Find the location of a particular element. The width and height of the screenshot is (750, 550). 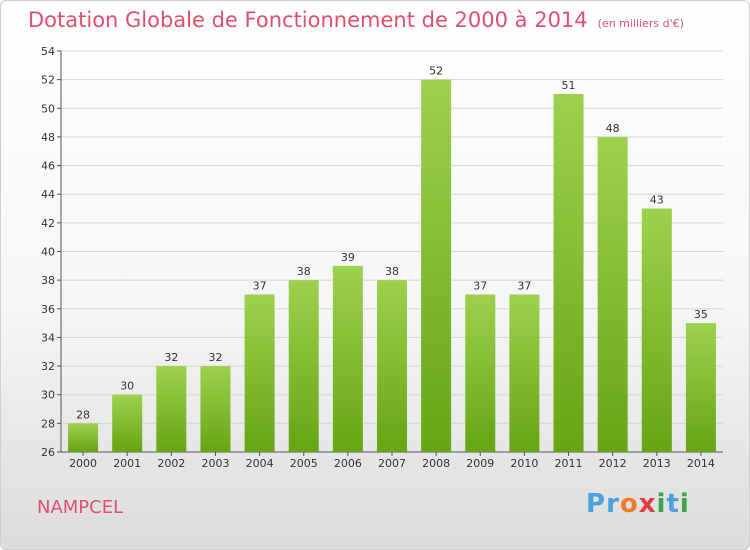

data-label: 43 is located at coordinates (657, 200).